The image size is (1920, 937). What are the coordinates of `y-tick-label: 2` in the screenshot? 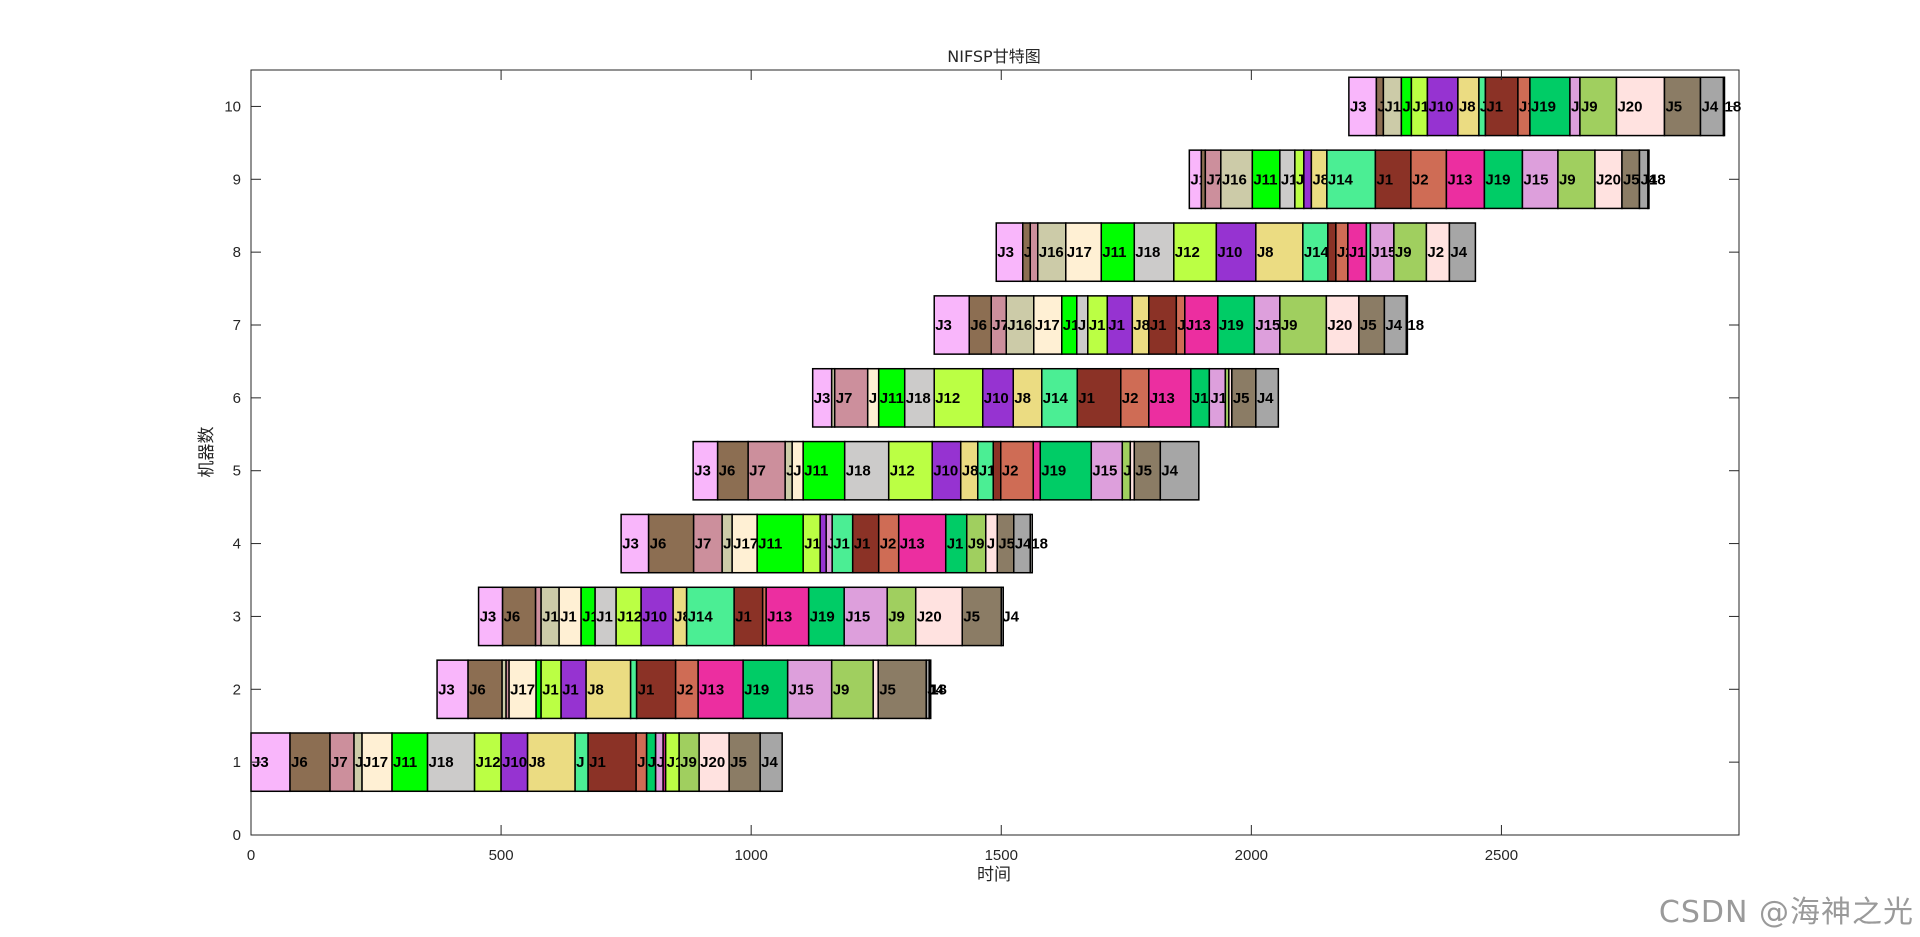 It's located at (237, 689).